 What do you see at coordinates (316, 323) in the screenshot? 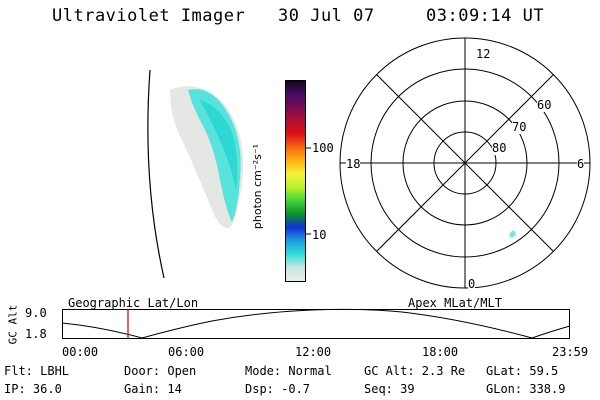
I see `timeline-curve` at bounding box center [316, 323].